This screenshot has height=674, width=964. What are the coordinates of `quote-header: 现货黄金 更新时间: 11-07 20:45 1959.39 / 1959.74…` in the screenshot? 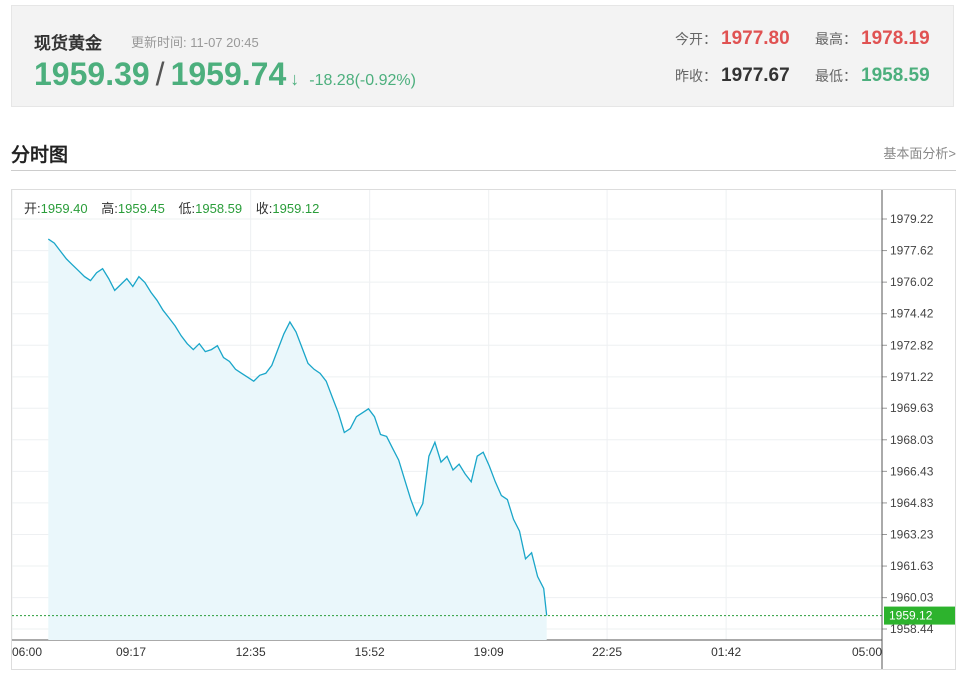 It's located at (482, 56).